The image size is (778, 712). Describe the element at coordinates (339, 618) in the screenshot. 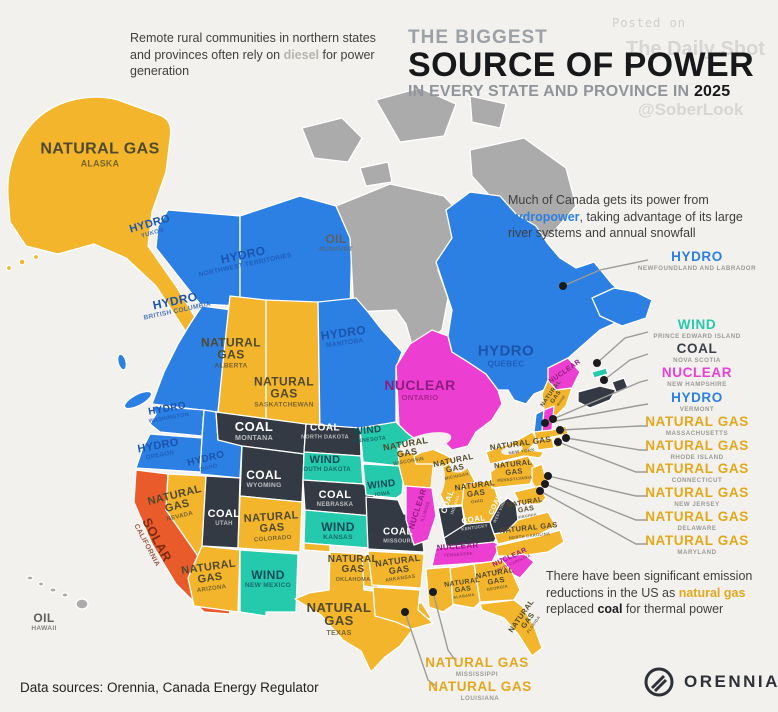

I see `map-label-texas: NATURAL GAS TEXAS` at that location.